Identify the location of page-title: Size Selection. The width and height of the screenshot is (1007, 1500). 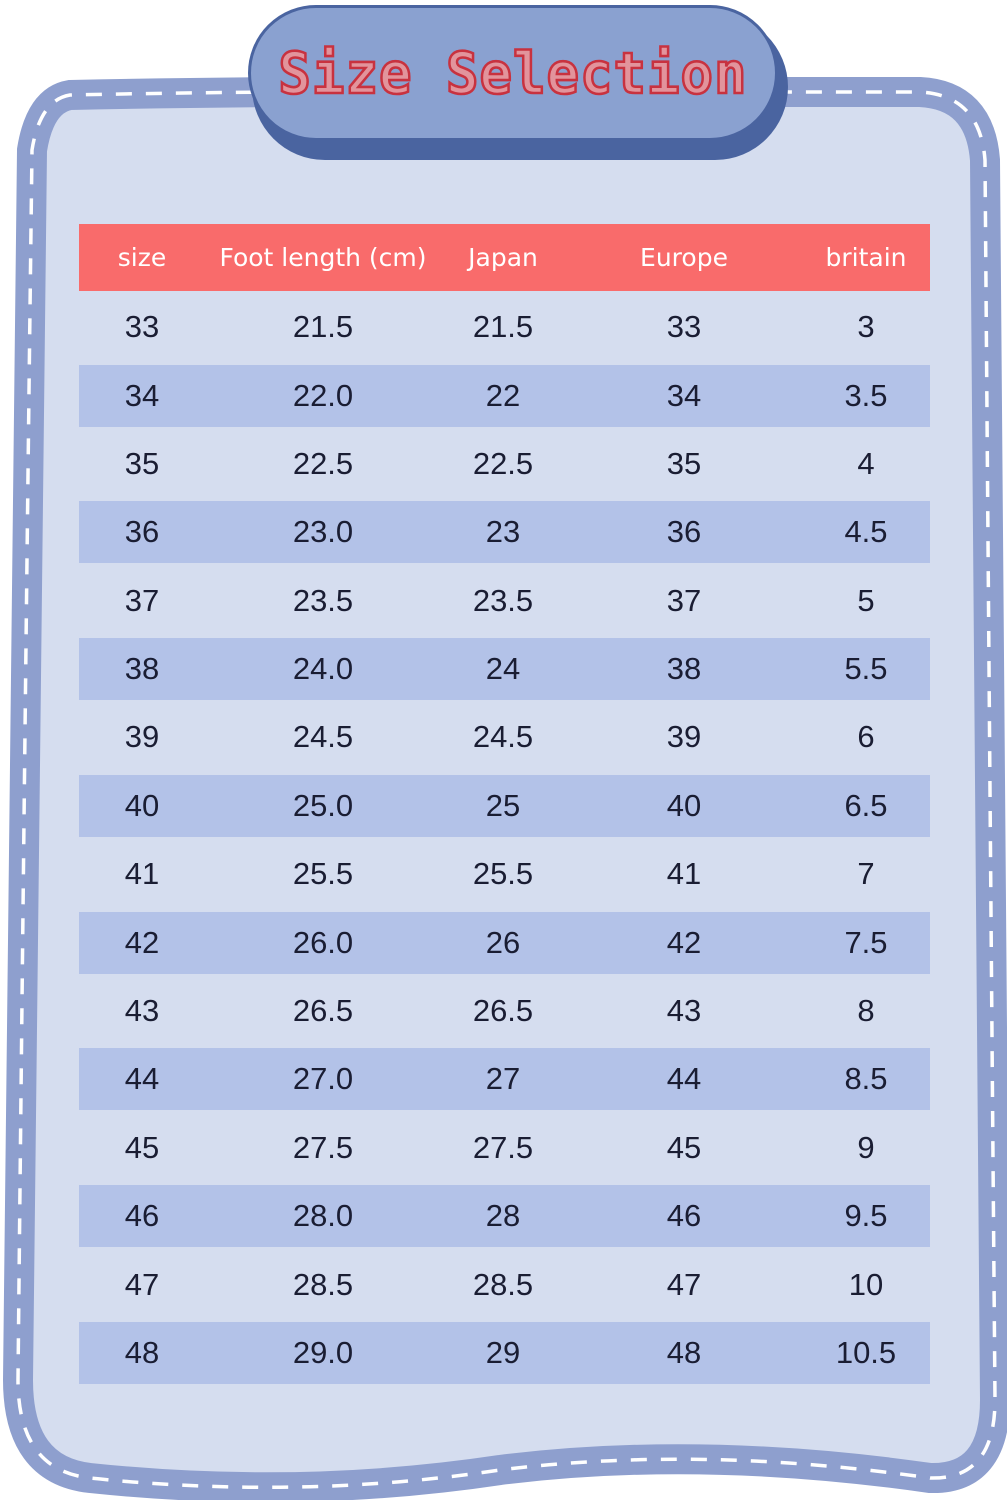
(512, 73).